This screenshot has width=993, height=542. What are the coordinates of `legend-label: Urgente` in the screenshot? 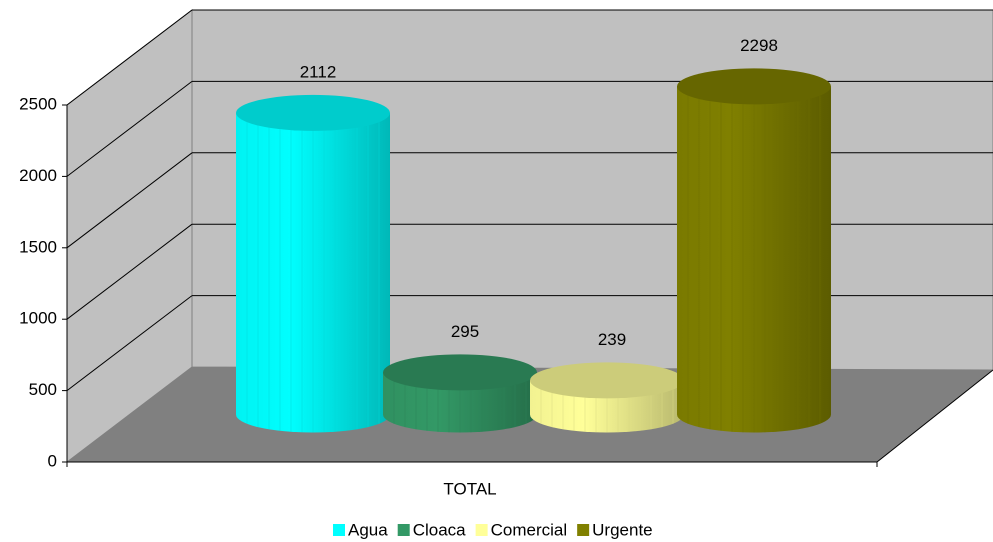 It's located at (622, 529).